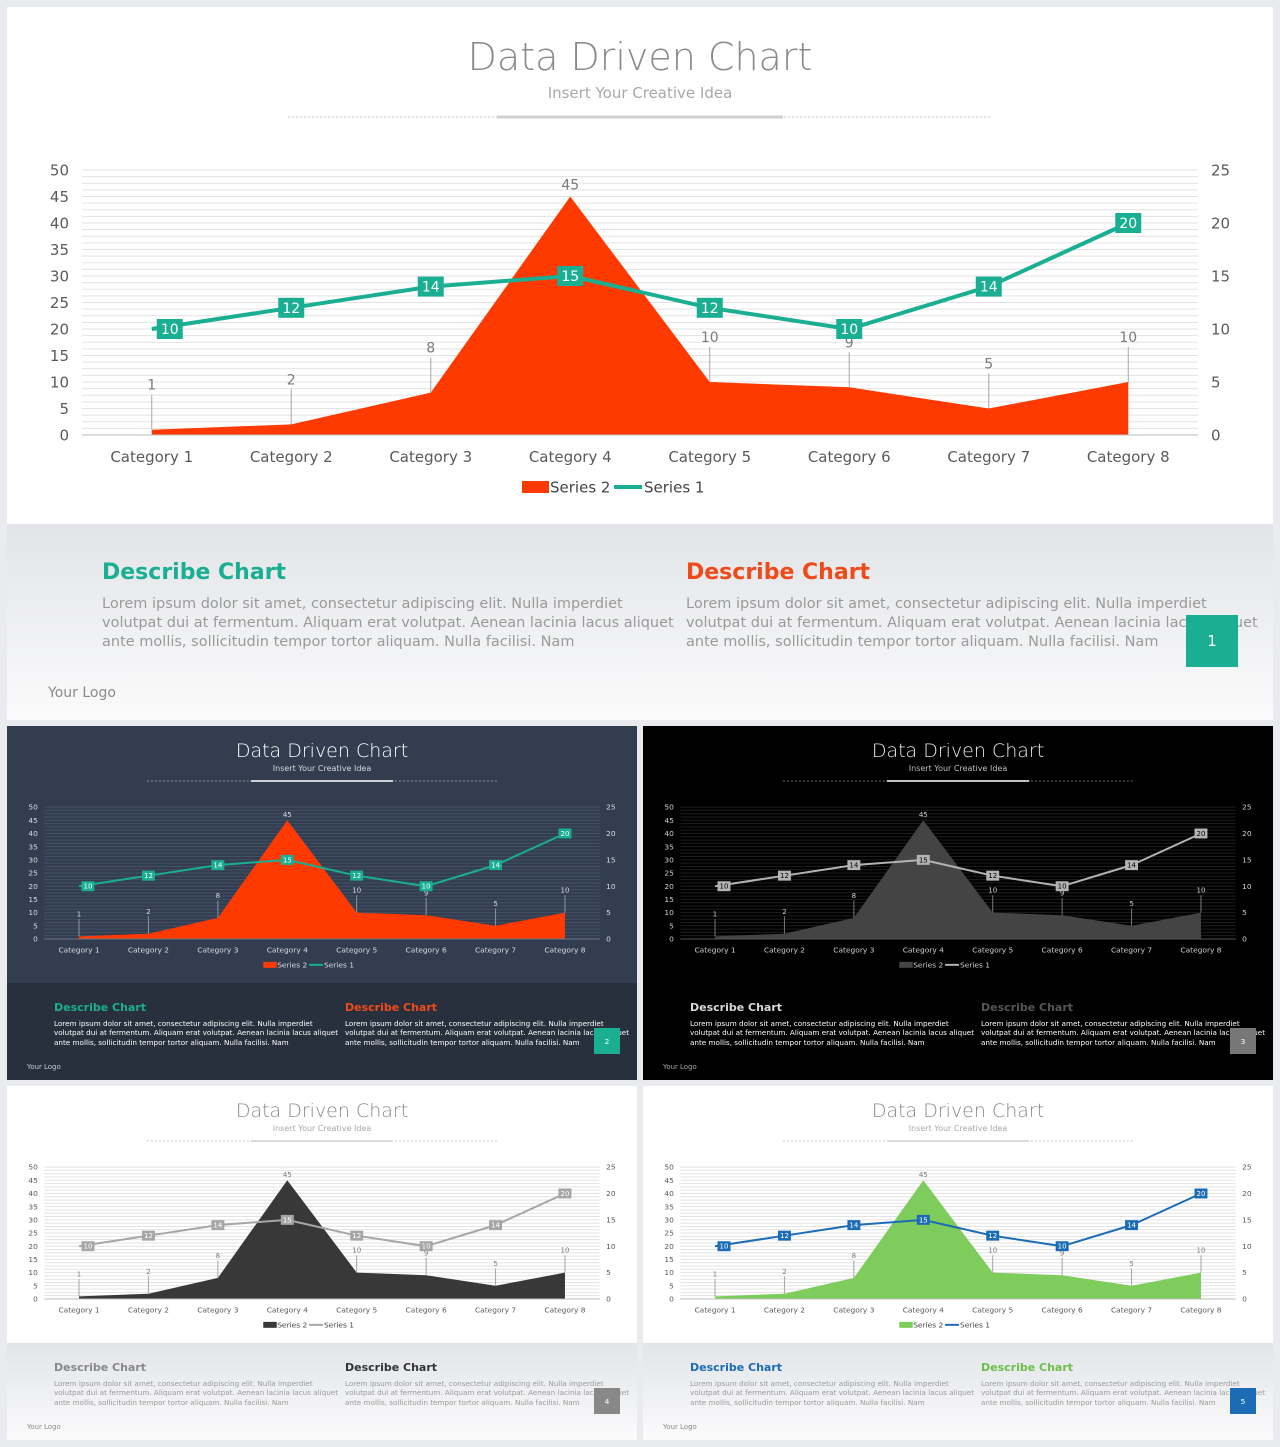 The width and height of the screenshot is (1280, 1447). What do you see at coordinates (78, 1309) in the screenshot?
I see `category-label: Category 1` at bounding box center [78, 1309].